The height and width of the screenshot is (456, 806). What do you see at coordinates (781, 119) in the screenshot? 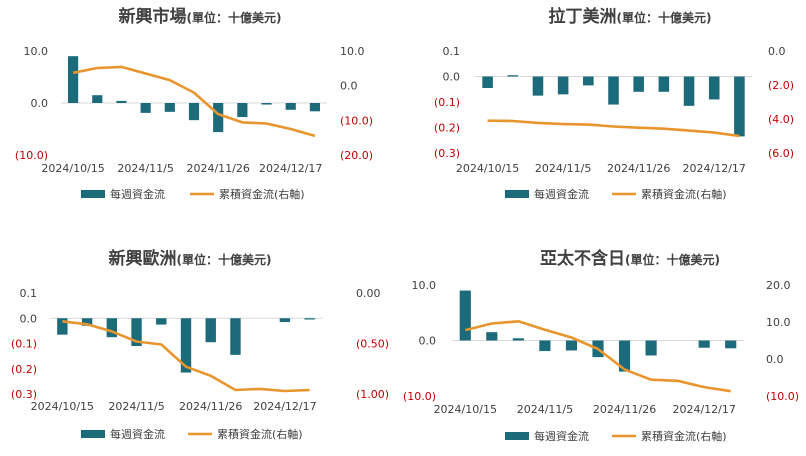
I see `right-tick-label: (4.0)` at bounding box center [781, 119].